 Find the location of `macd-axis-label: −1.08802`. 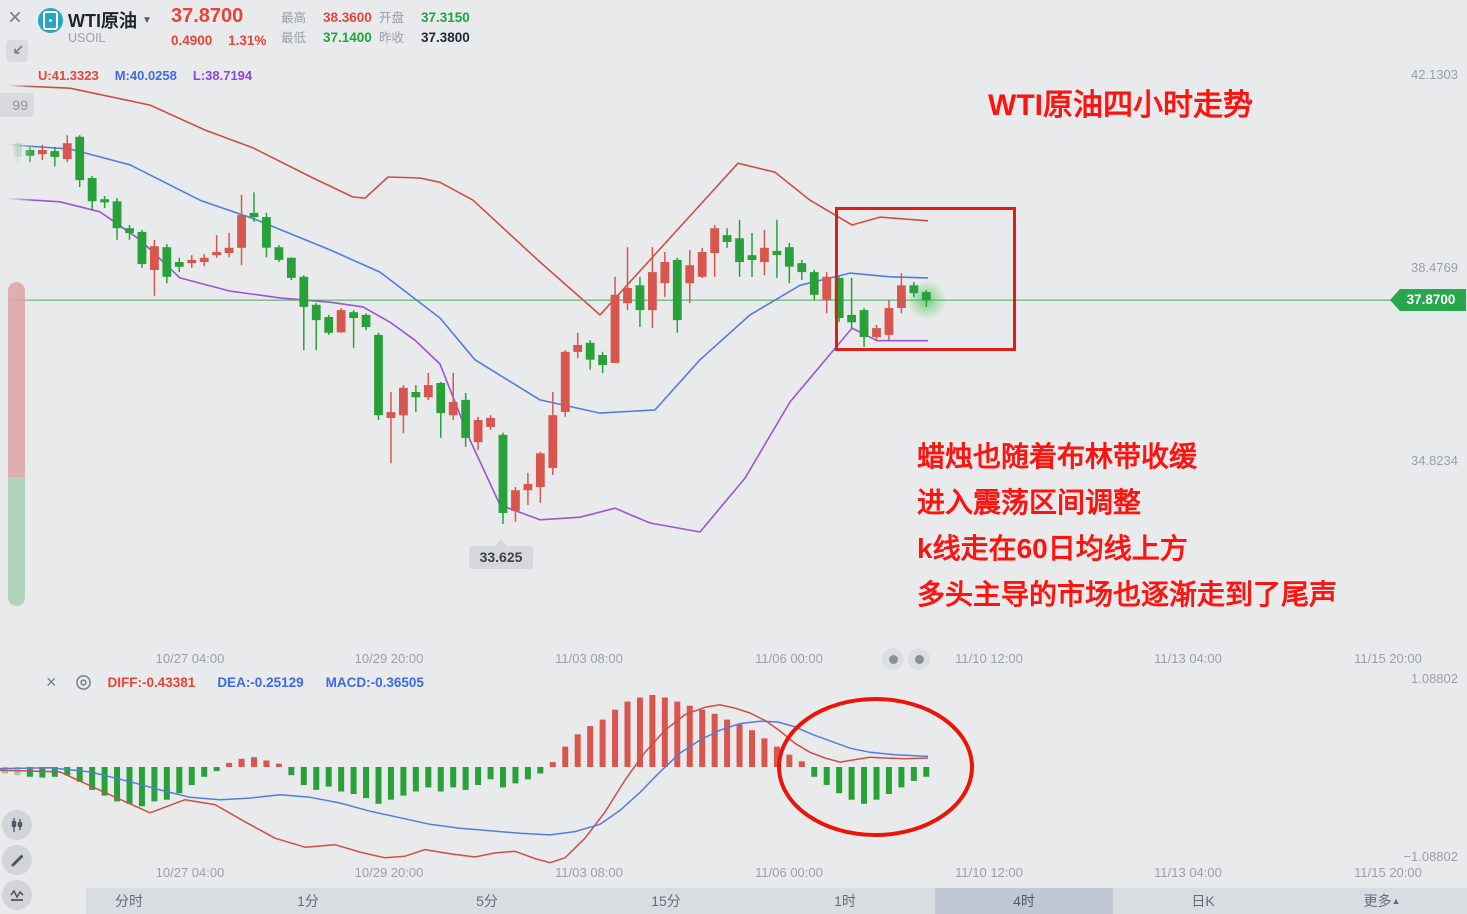

macd-axis-label: −1.08802 is located at coordinates (1430, 856).